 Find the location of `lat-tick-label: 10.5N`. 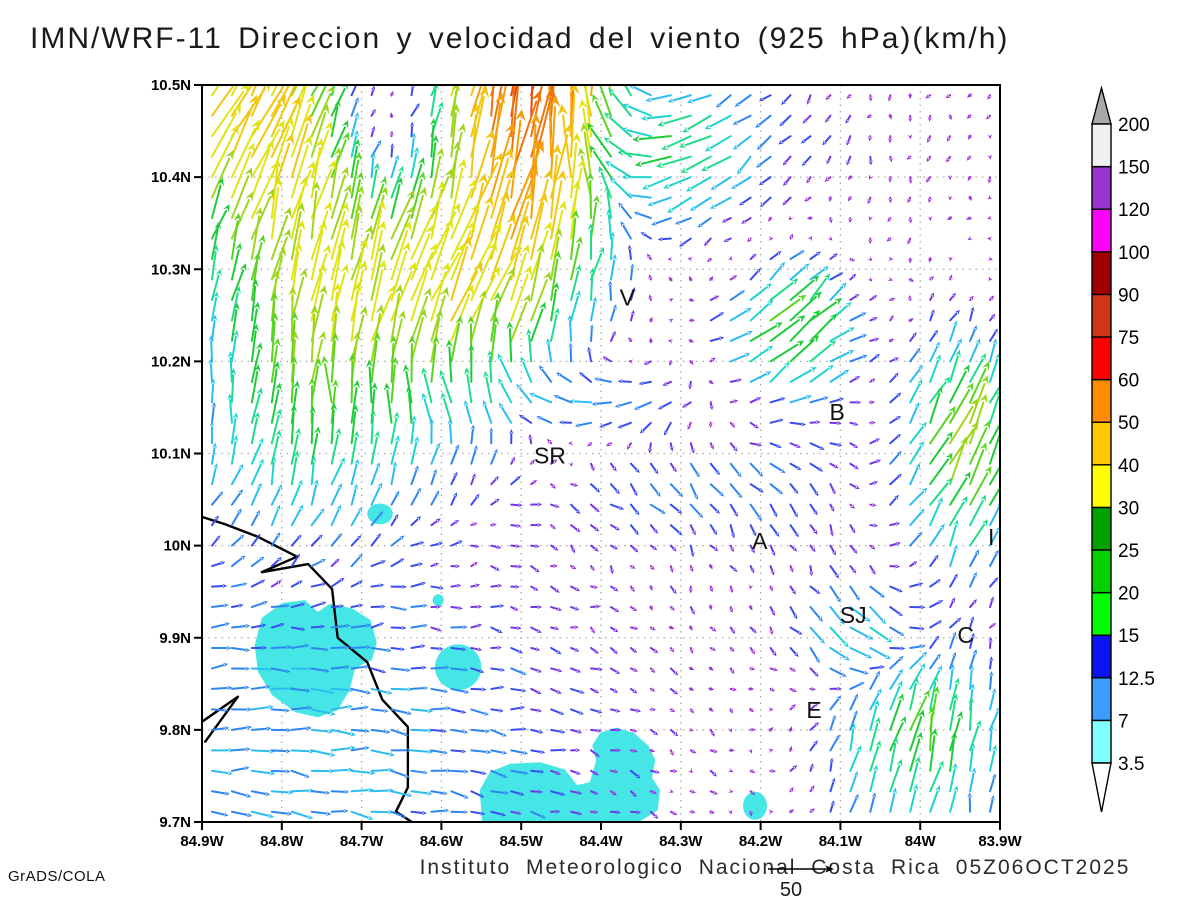

lat-tick-label: 10.5N is located at coordinates (171, 85).